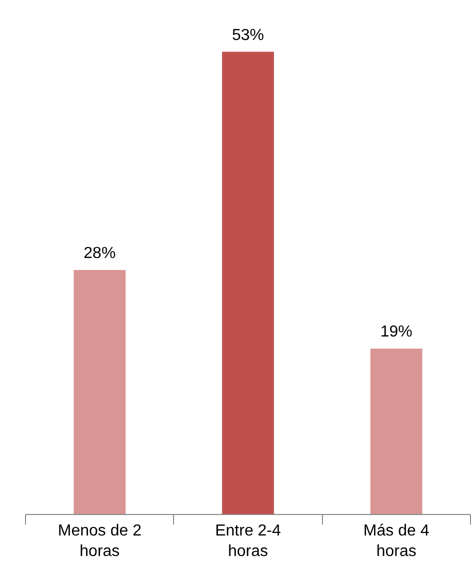 The height and width of the screenshot is (562, 475). Describe the element at coordinates (396, 332) in the screenshot. I see `data-label: 19%` at that location.